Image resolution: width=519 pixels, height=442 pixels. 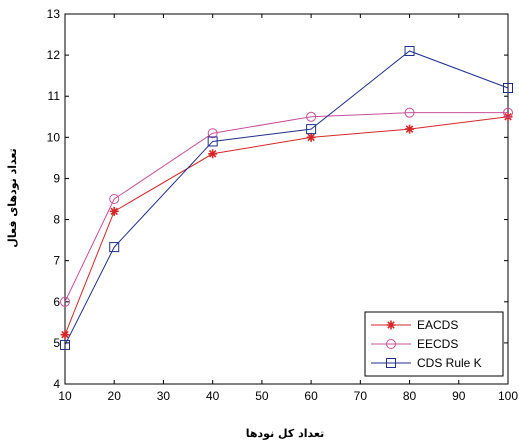 I want to click on x-tick-label: 90, so click(x=459, y=396).